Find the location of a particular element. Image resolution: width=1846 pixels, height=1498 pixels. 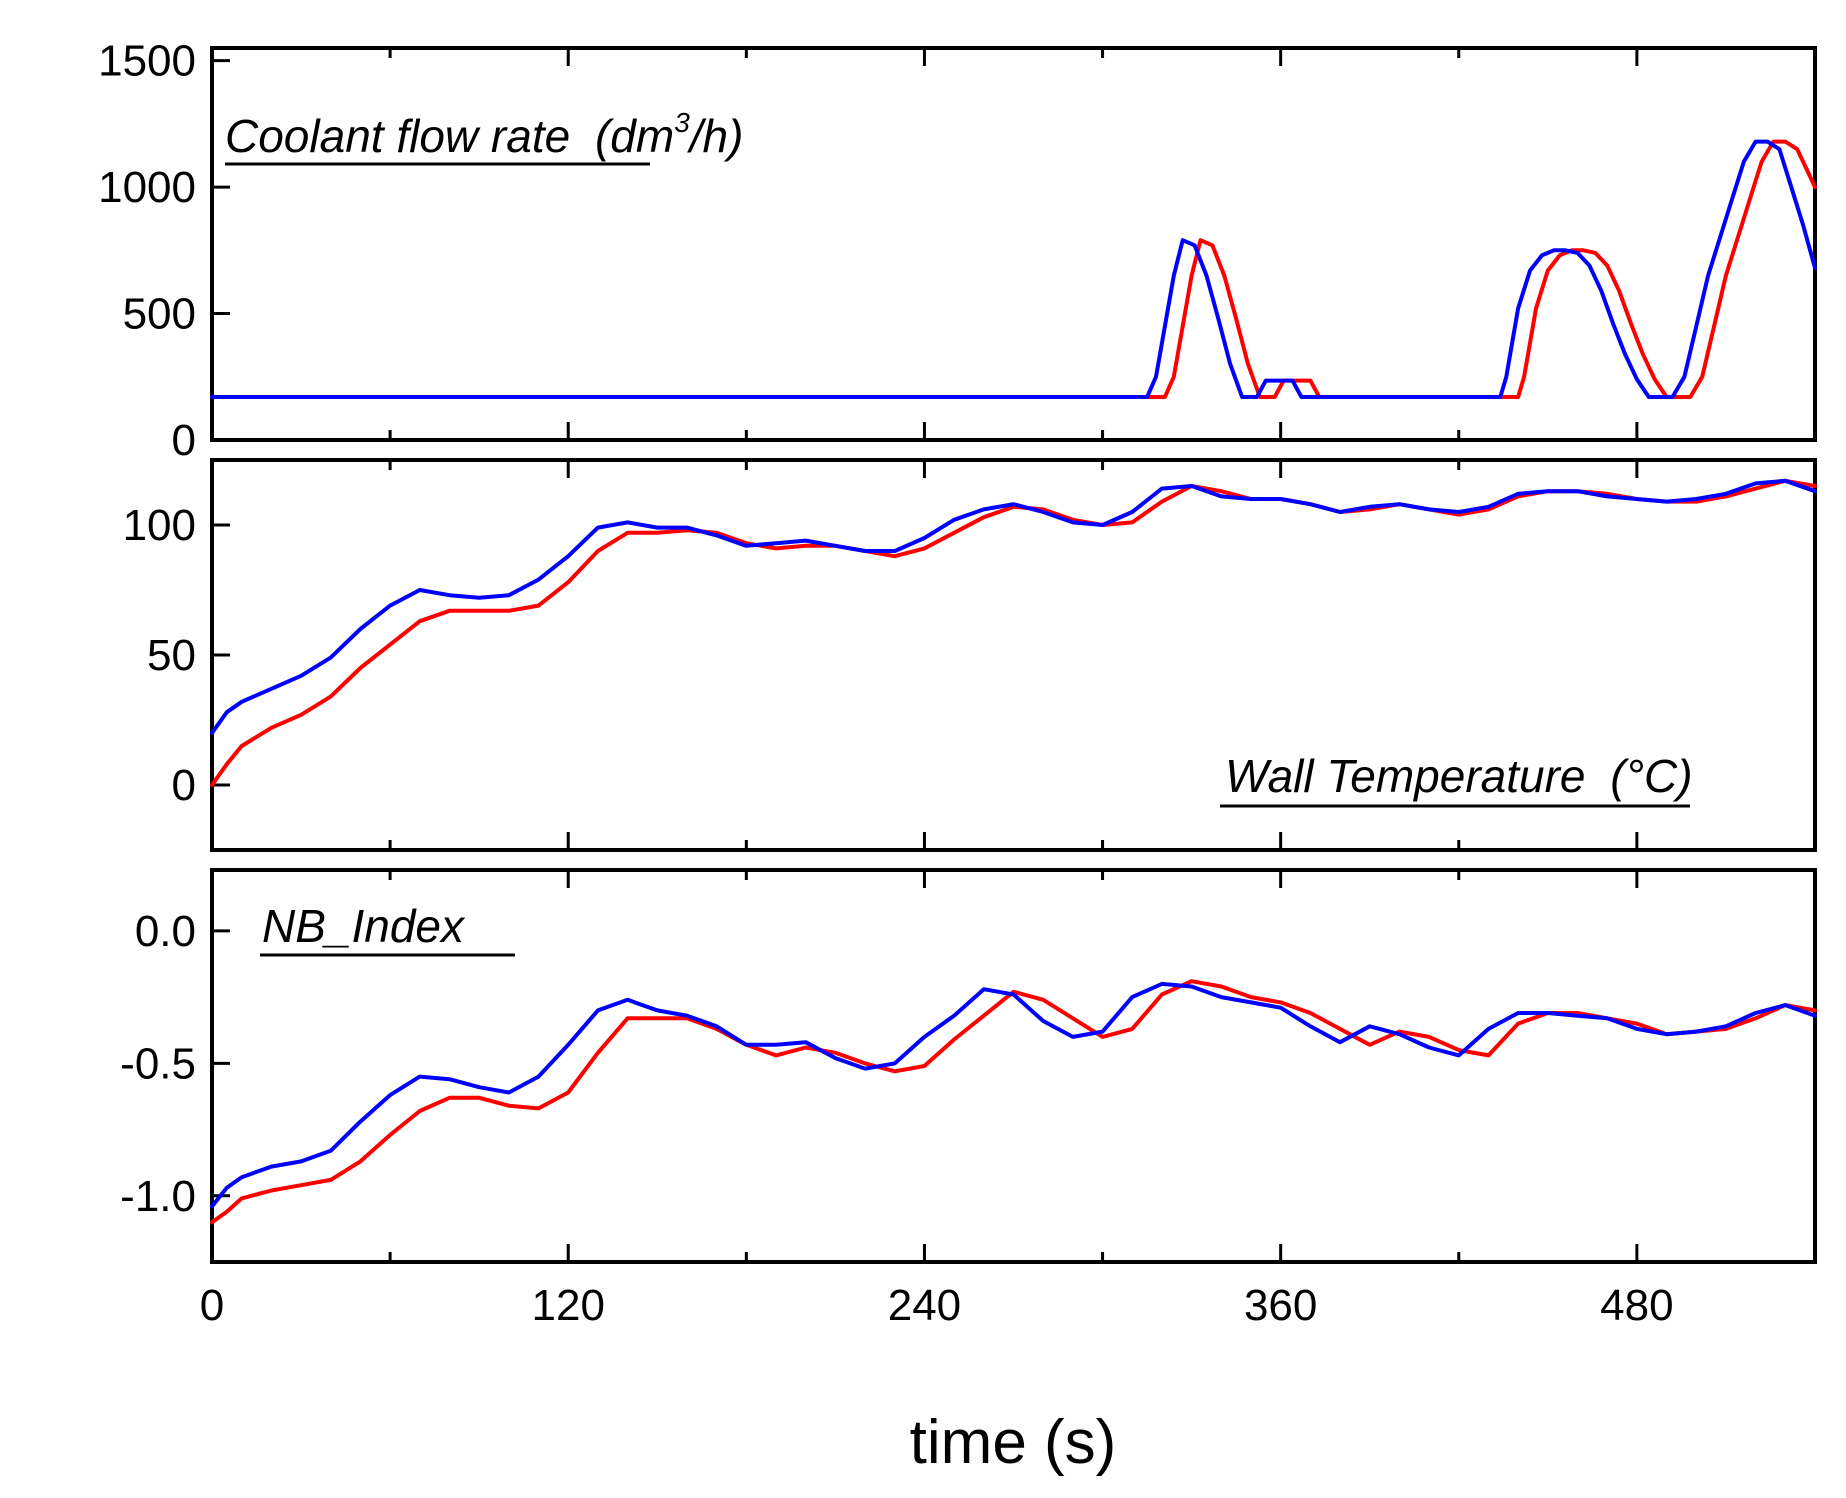

x-tick-label: 0 is located at coordinates (212, 1305).